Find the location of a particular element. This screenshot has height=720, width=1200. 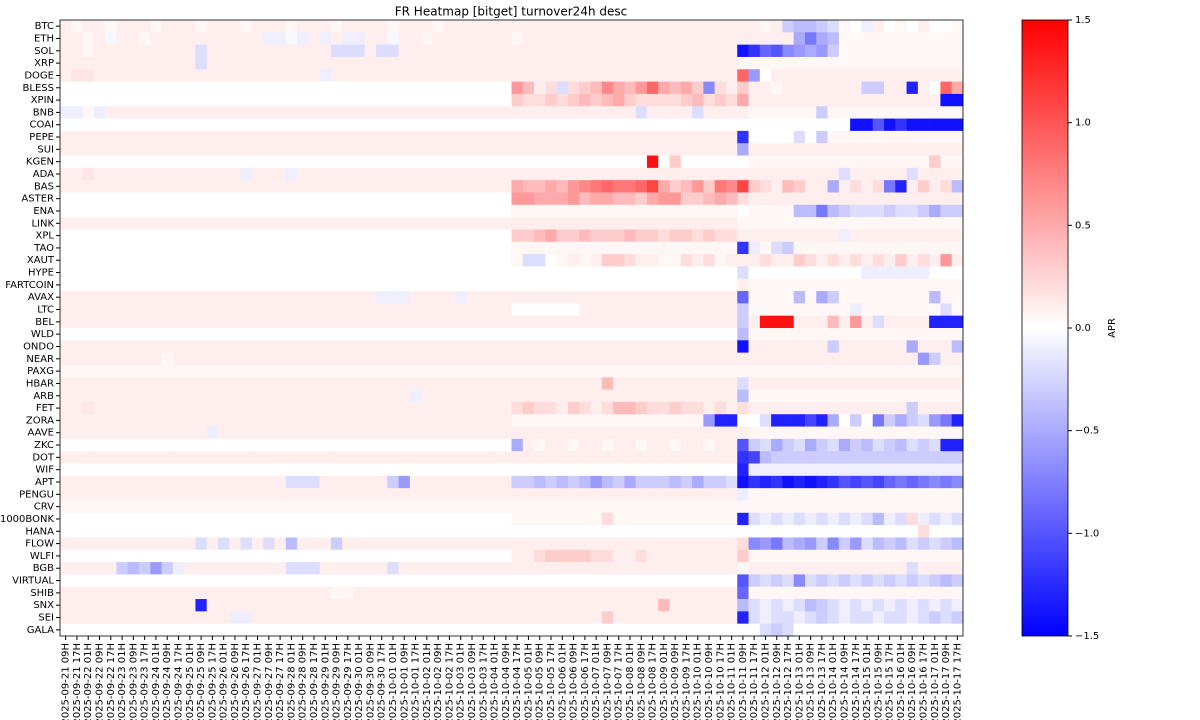

y-tick-label: PEPE is located at coordinates (41, 137).